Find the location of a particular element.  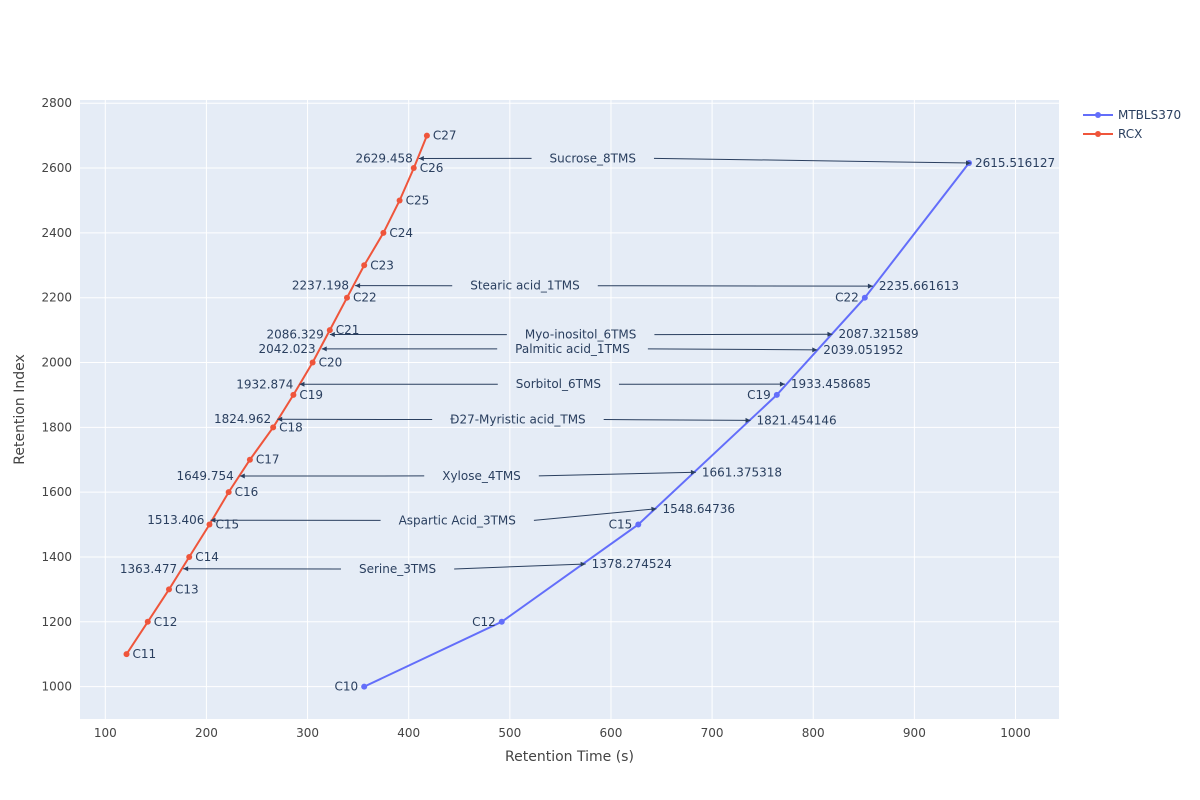

rcx-ri-label: 1649.754 is located at coordinates (205, 476).